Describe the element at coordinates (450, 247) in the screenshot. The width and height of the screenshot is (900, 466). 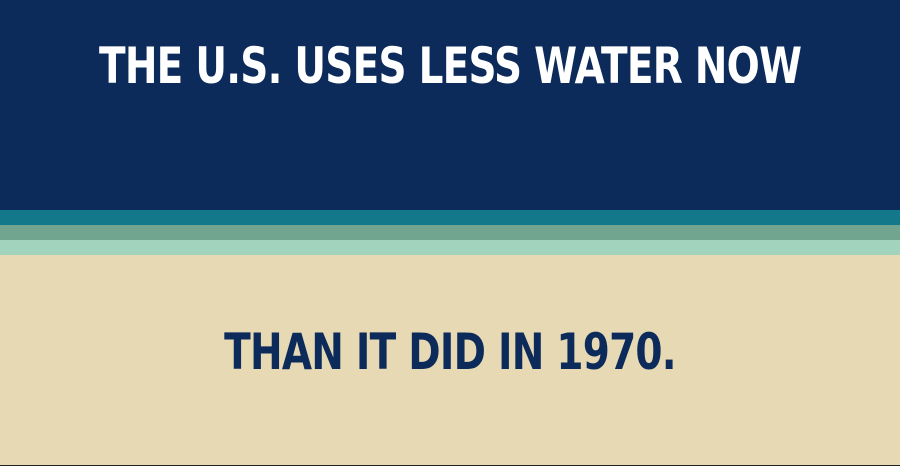
I see `mint-stripe` at that location.